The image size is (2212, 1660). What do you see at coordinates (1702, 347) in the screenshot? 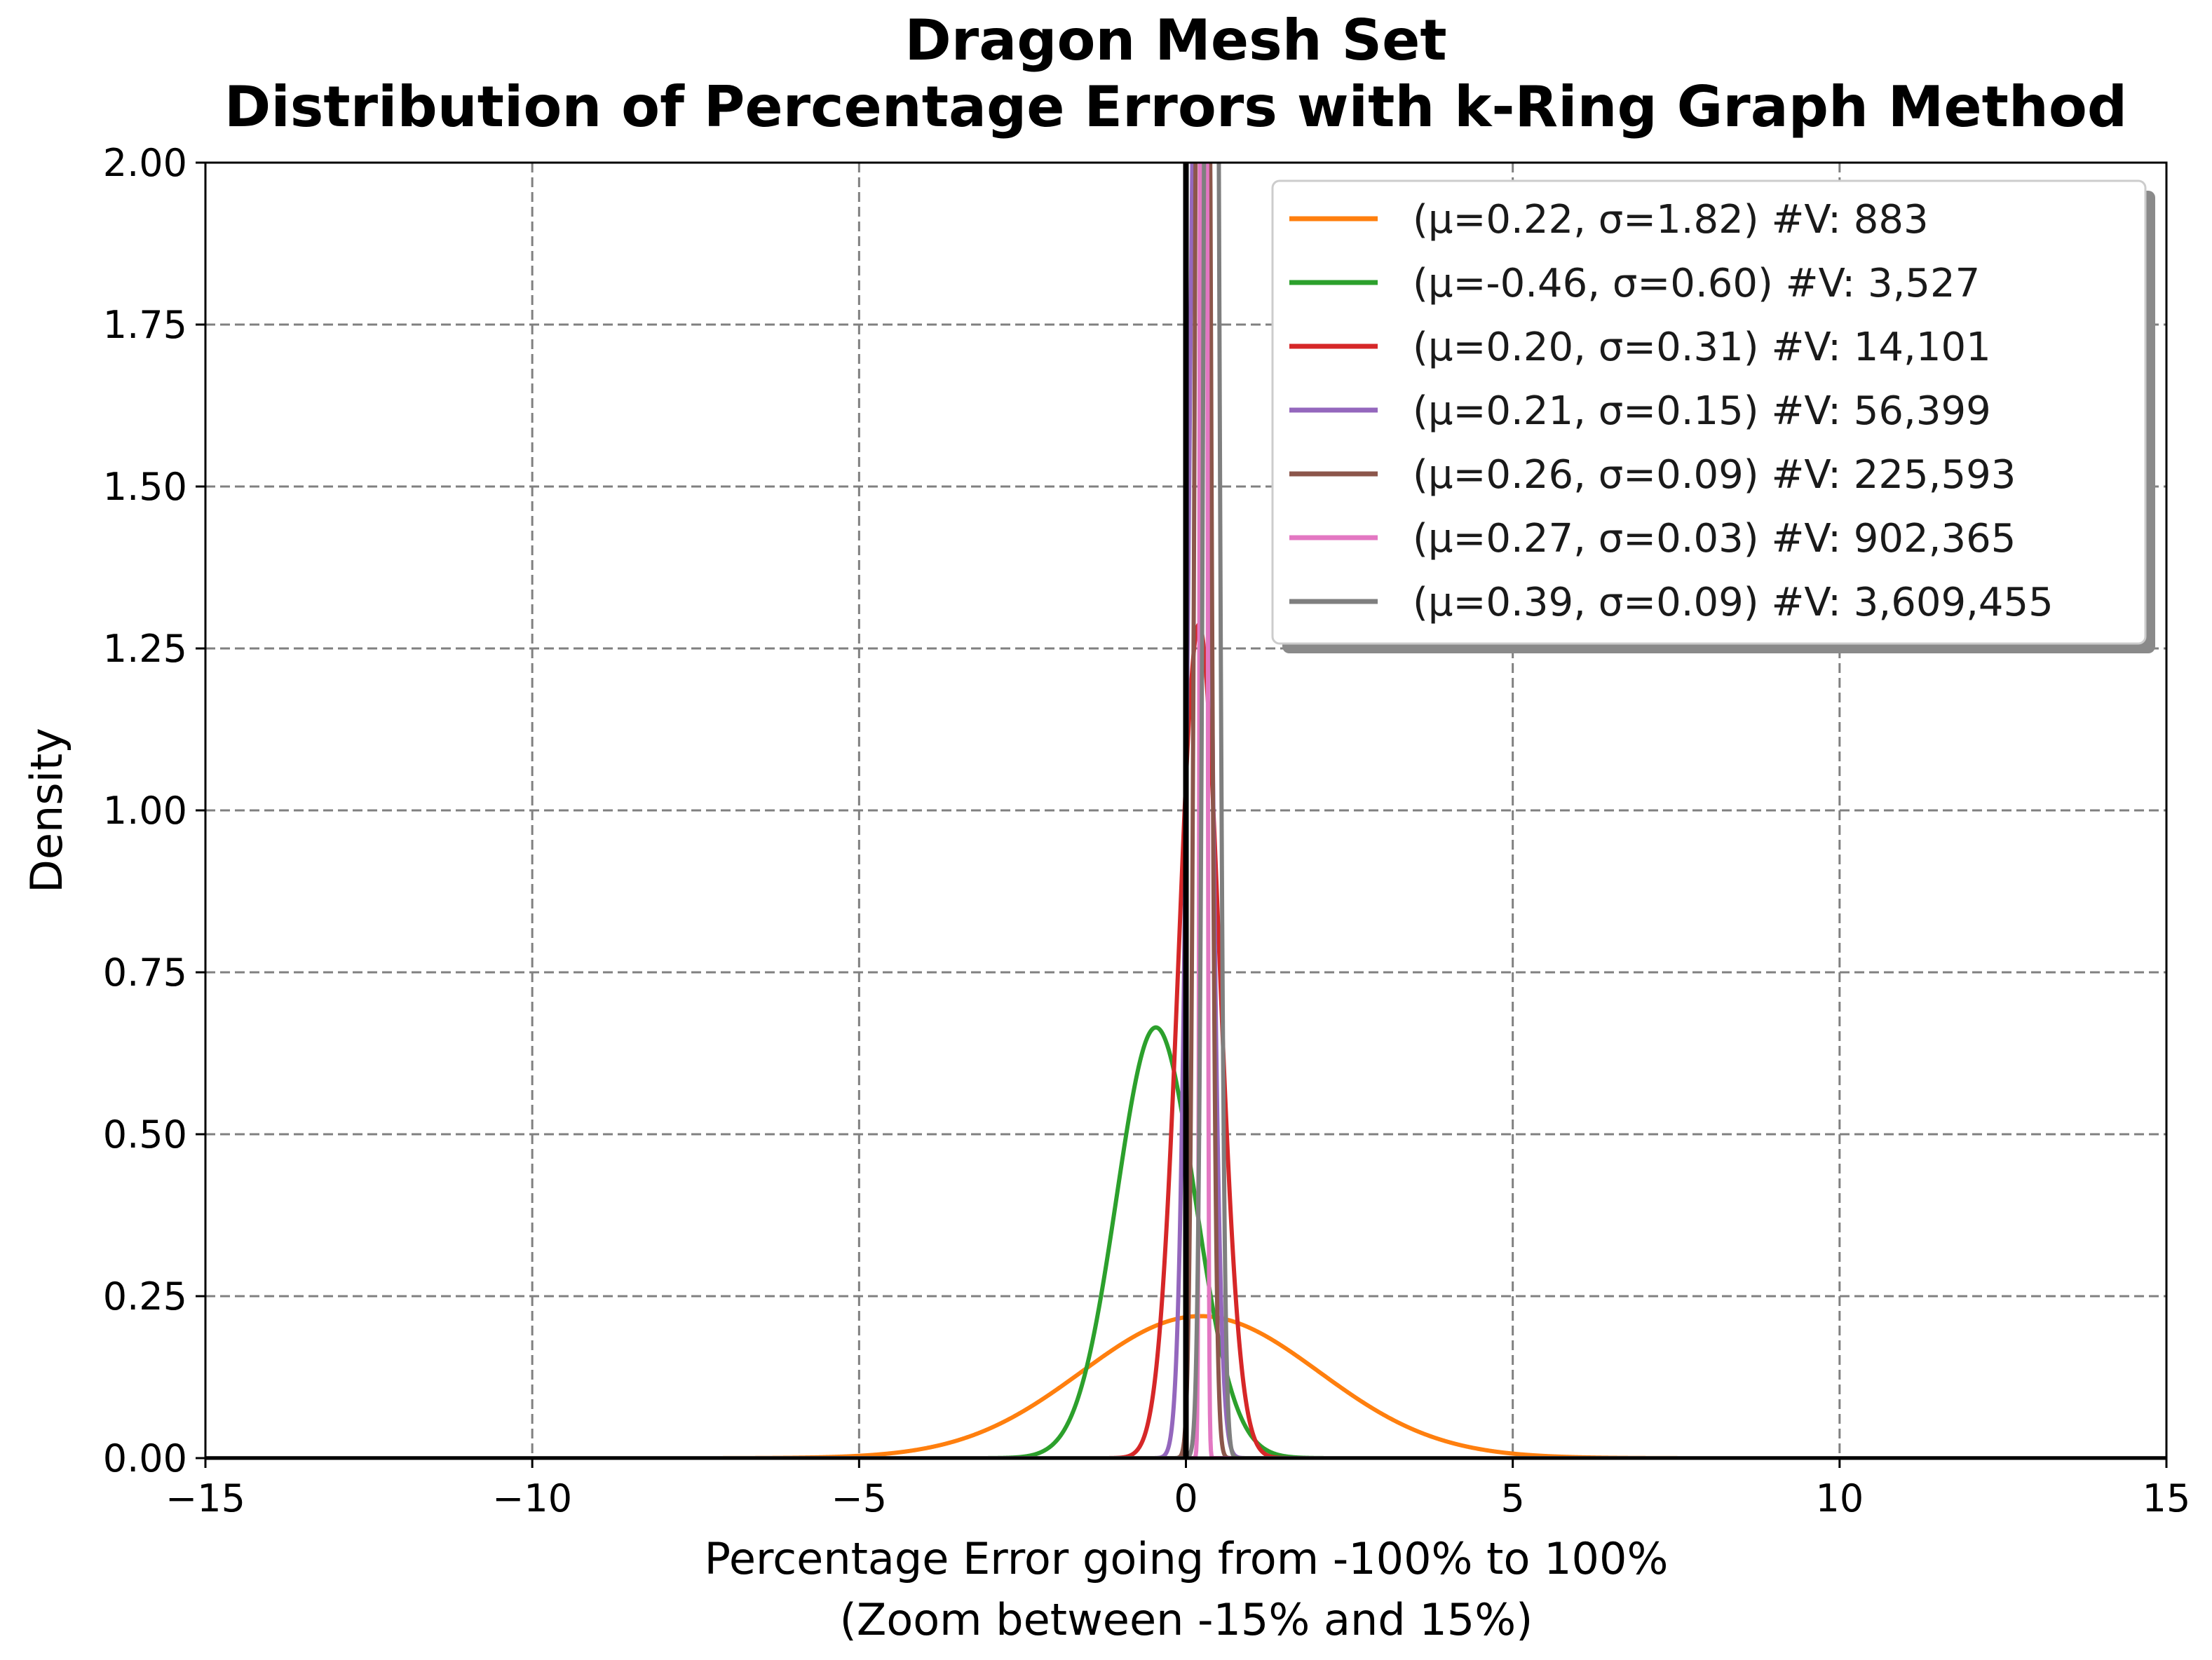
I see `legend-entry-label: (μ=0.20, σ=0.31) #V: 14,101` at bounding box center [1702, 347].